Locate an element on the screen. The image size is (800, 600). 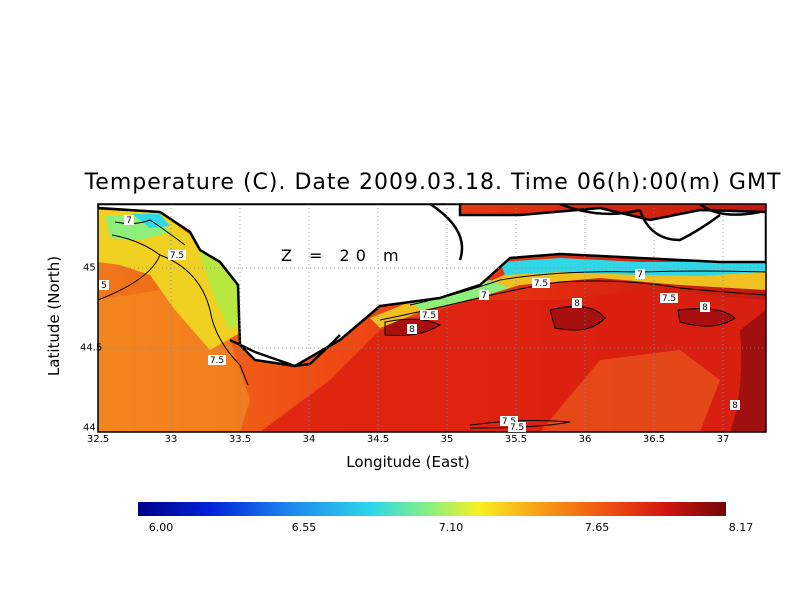
x-tick-label: 36.5 is located at coordinates (654, 439).